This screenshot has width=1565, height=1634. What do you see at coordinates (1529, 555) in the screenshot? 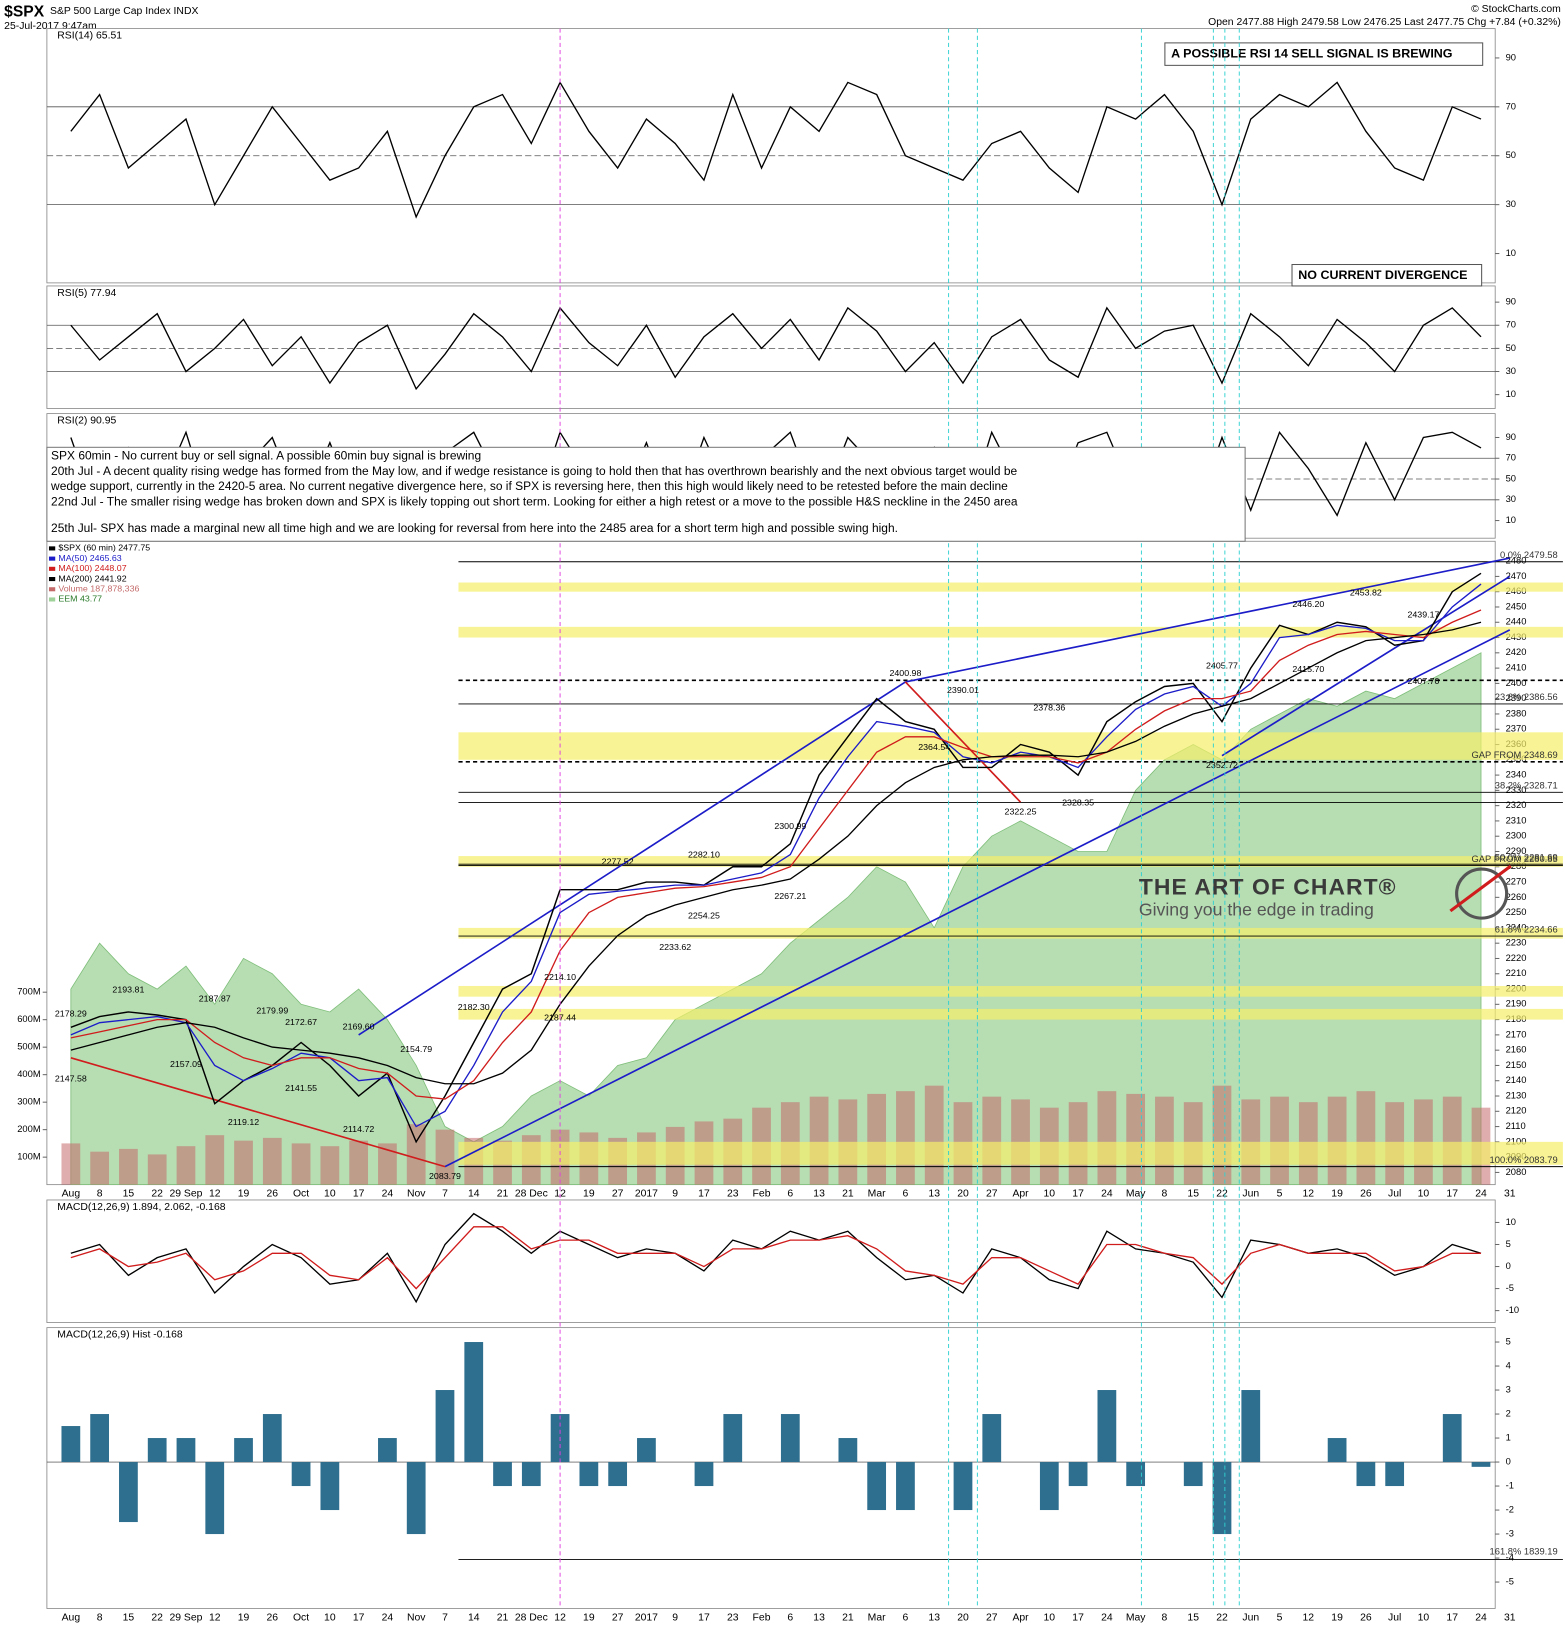
I see `level-label: 0.0% 2479.58` at bounding box center [1529, 555].